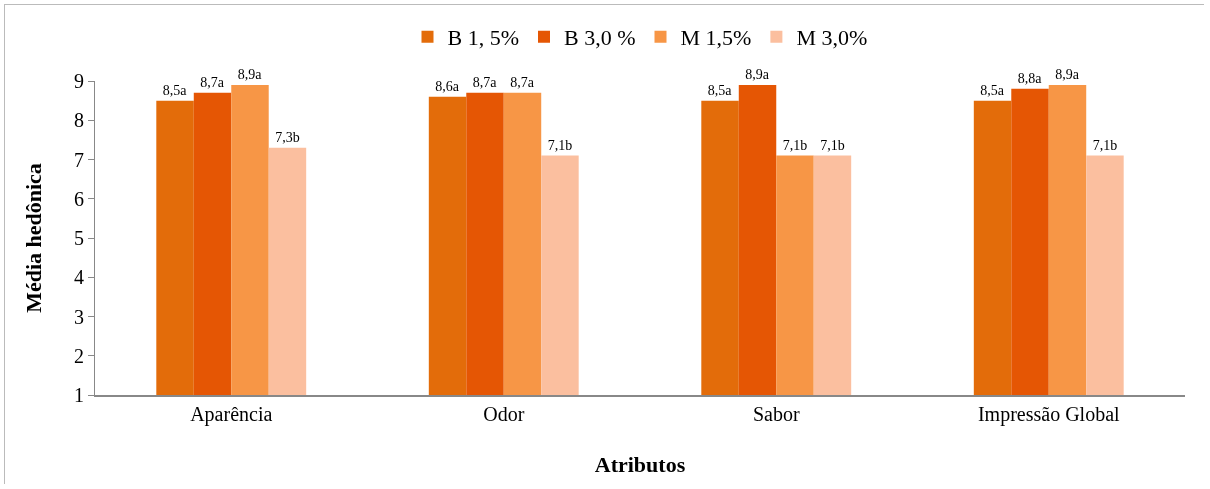  Describe the element at coordinates (79, 81) in the screenshot. I see `y-tick-label: 9` at that location.